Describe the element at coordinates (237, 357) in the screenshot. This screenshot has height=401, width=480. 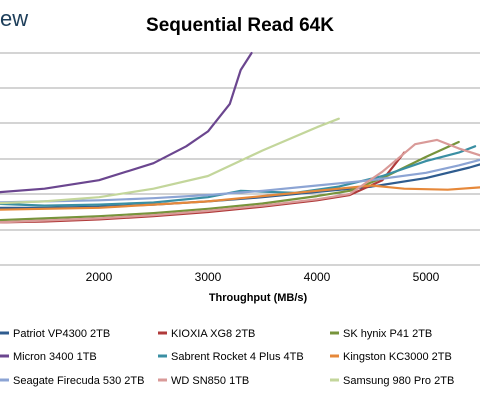
I see `legend-label: Sabrent Rocket 4 Plus 4TB` at that location.